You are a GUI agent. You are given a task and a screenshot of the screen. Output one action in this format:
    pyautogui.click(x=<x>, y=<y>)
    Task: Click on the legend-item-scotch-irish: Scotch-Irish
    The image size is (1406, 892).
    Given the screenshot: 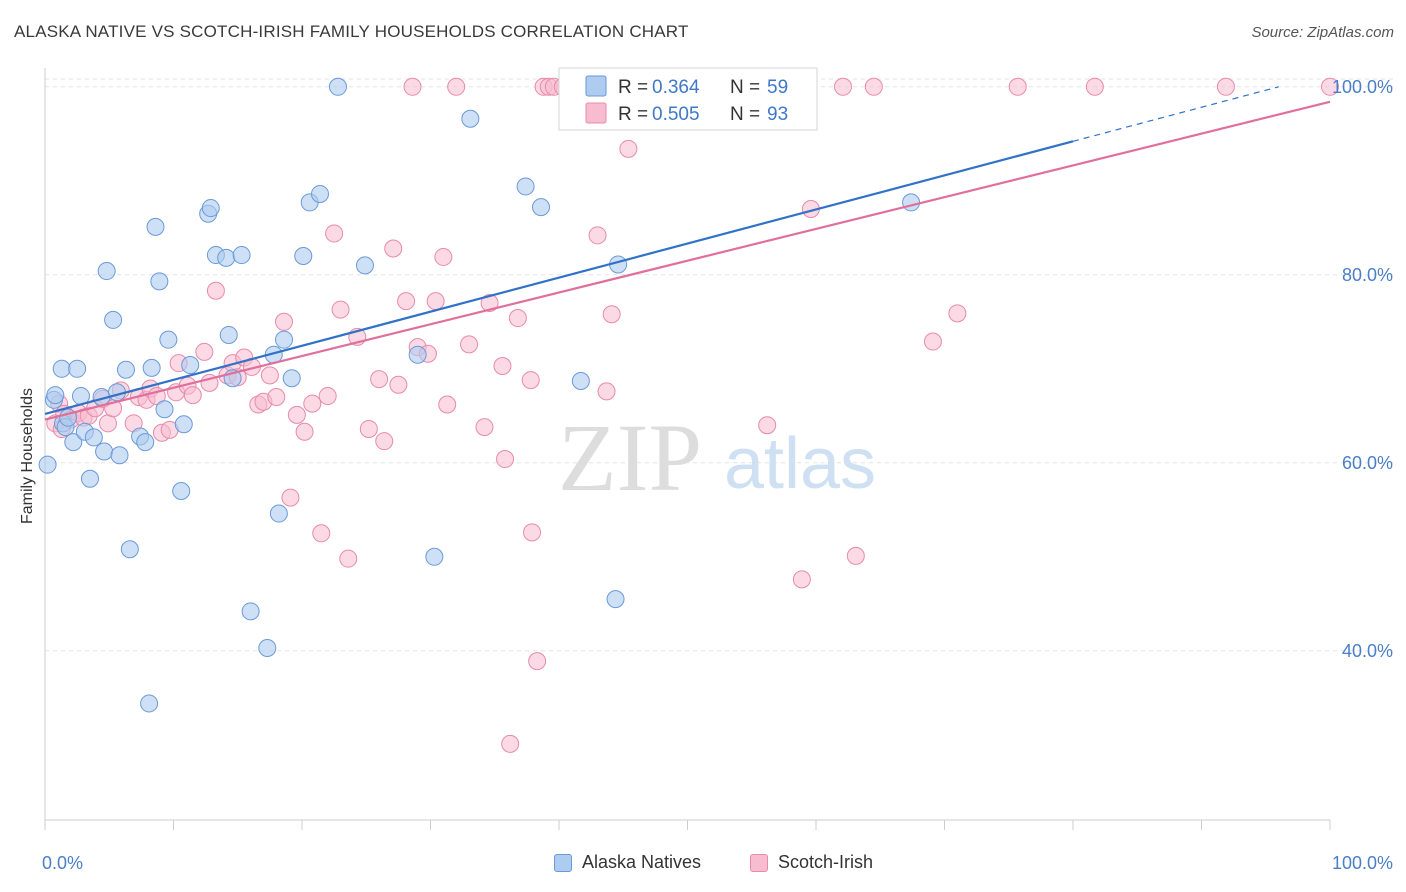 What is the action you would take?
    pyautogui.click(x=811, y=862)
    